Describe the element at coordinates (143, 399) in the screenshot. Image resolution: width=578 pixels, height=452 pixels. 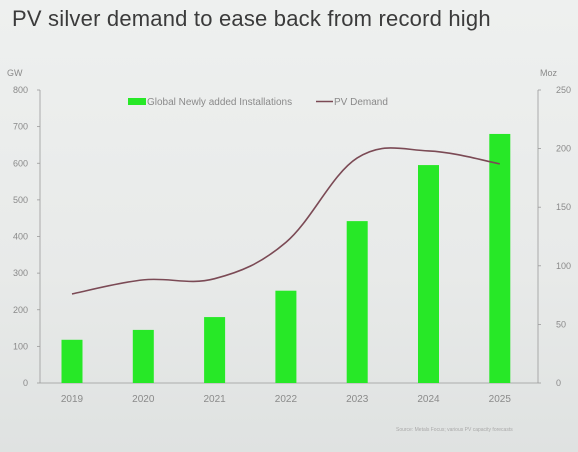
I see `x-tick-label: 2020` at that location.